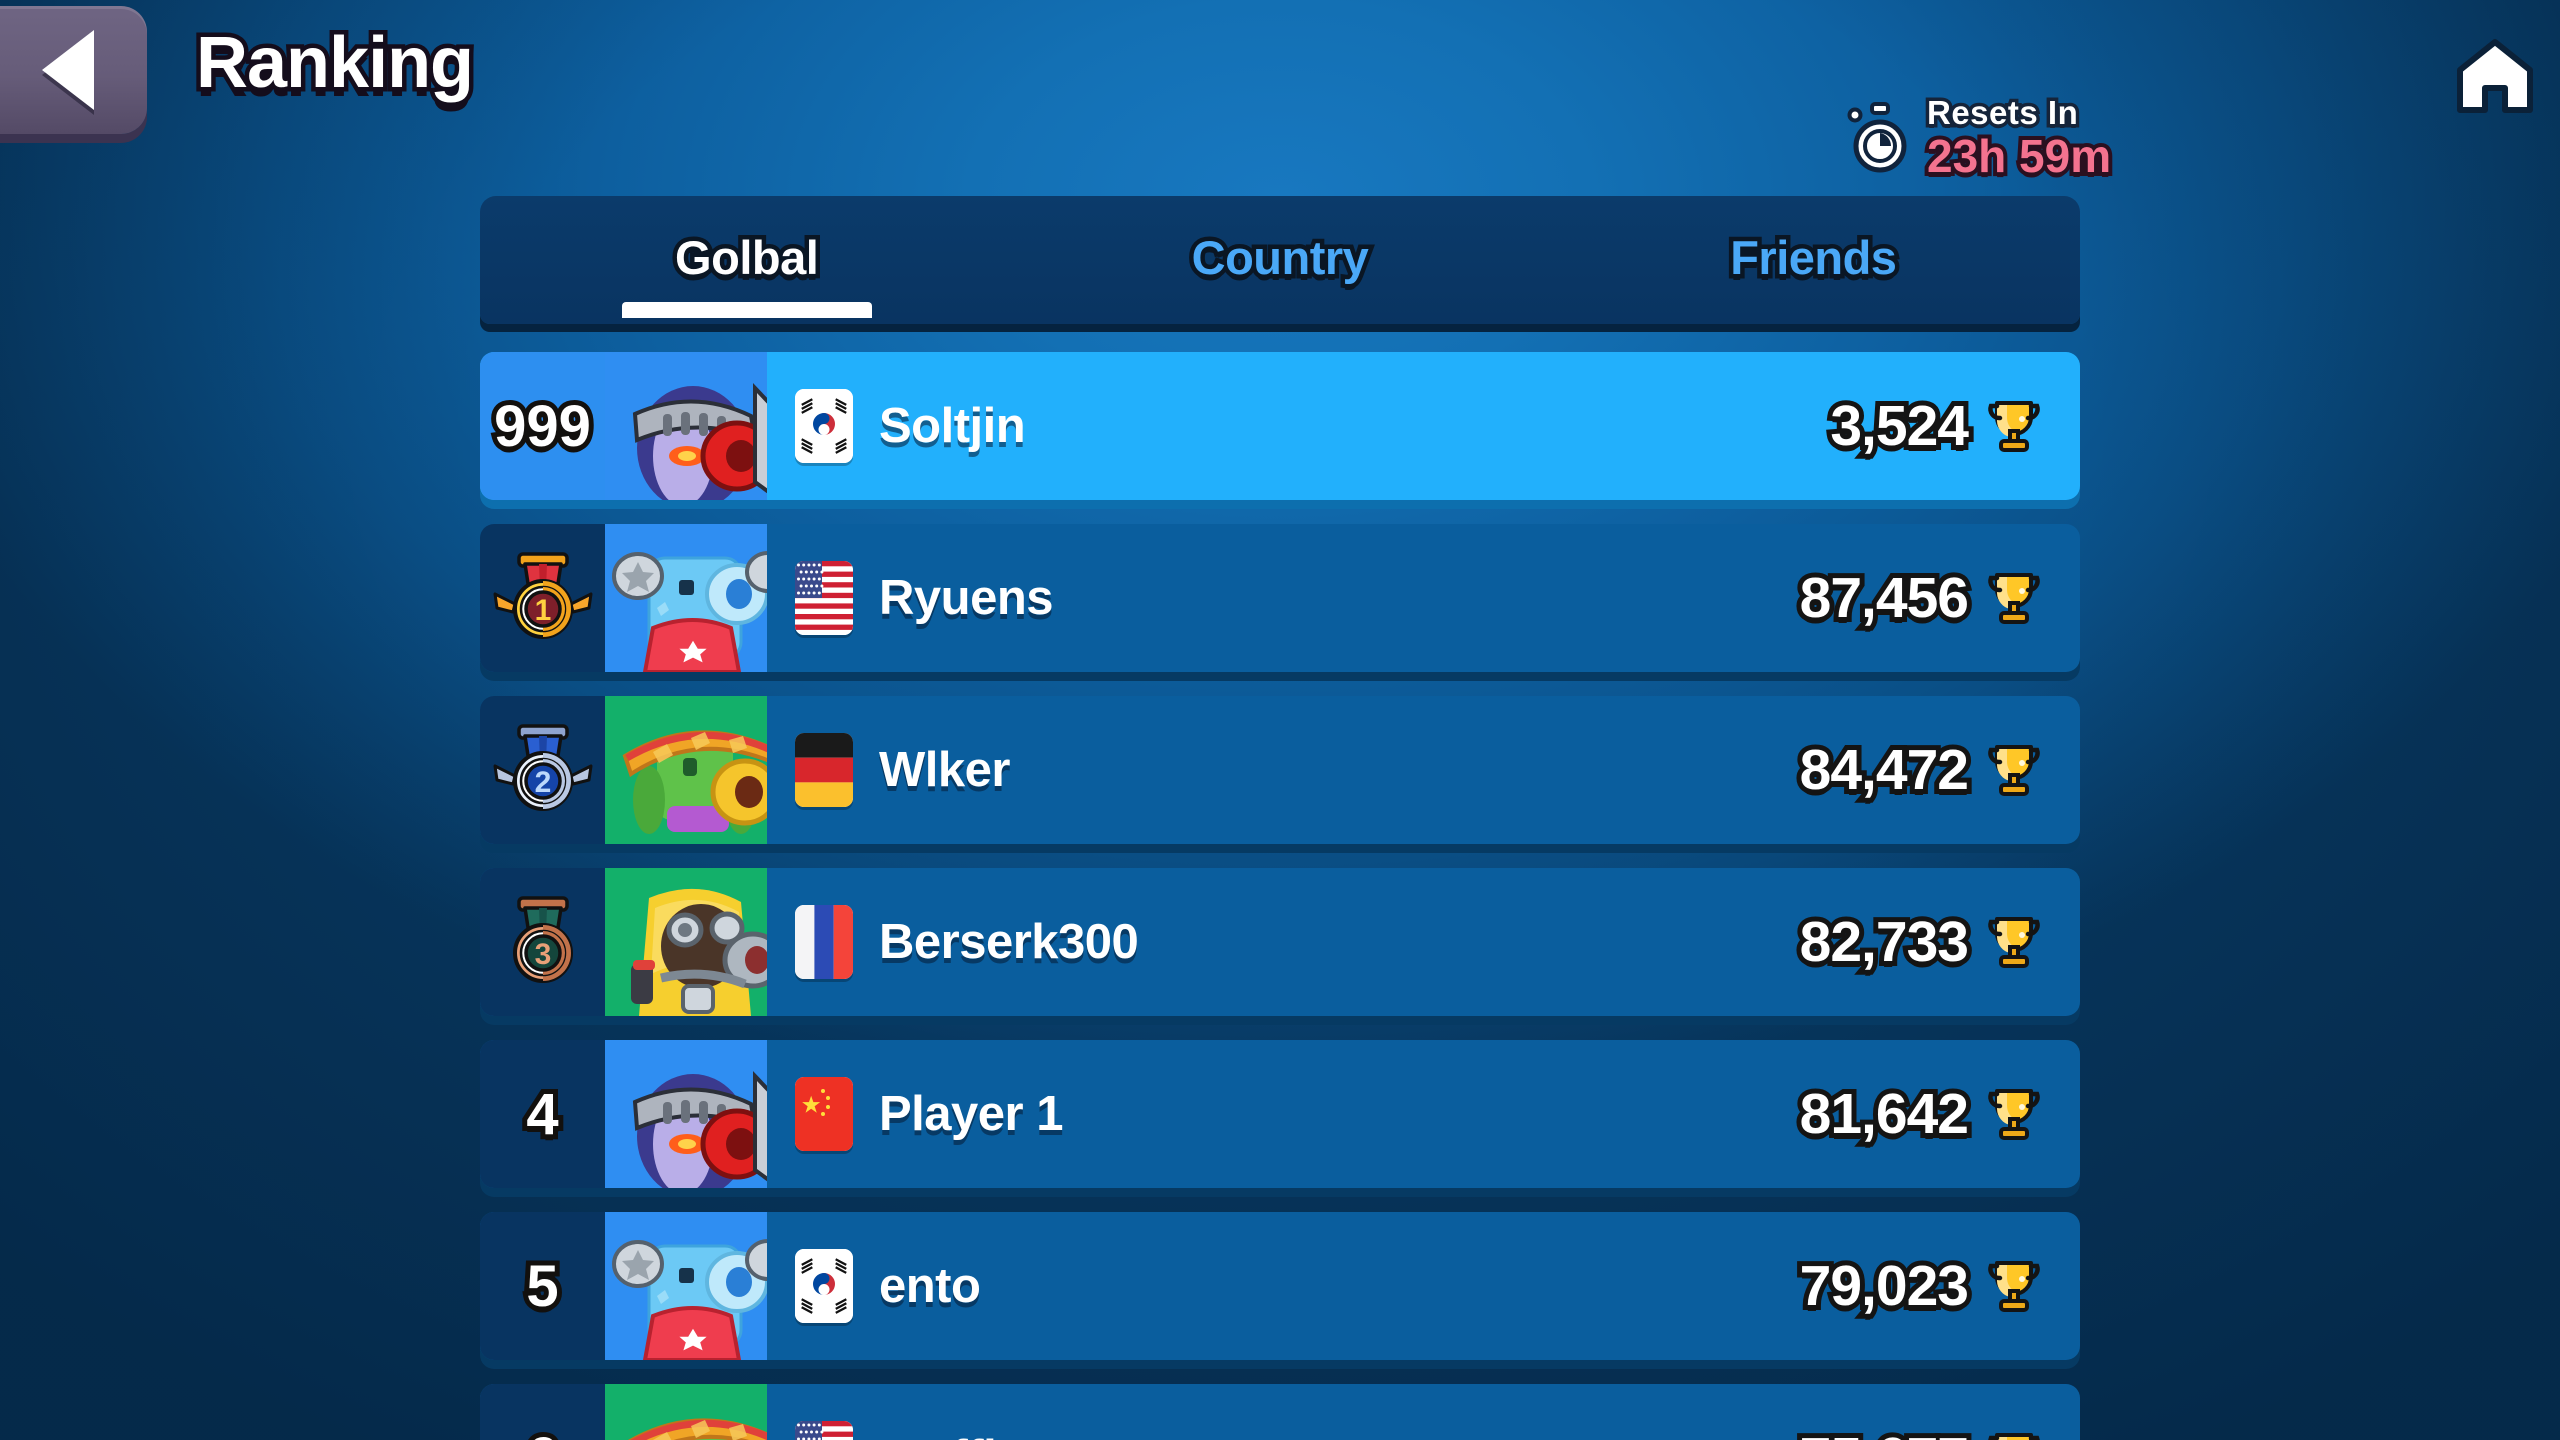  I want to click on trophy-count: 84,472, so click(1884, 770).